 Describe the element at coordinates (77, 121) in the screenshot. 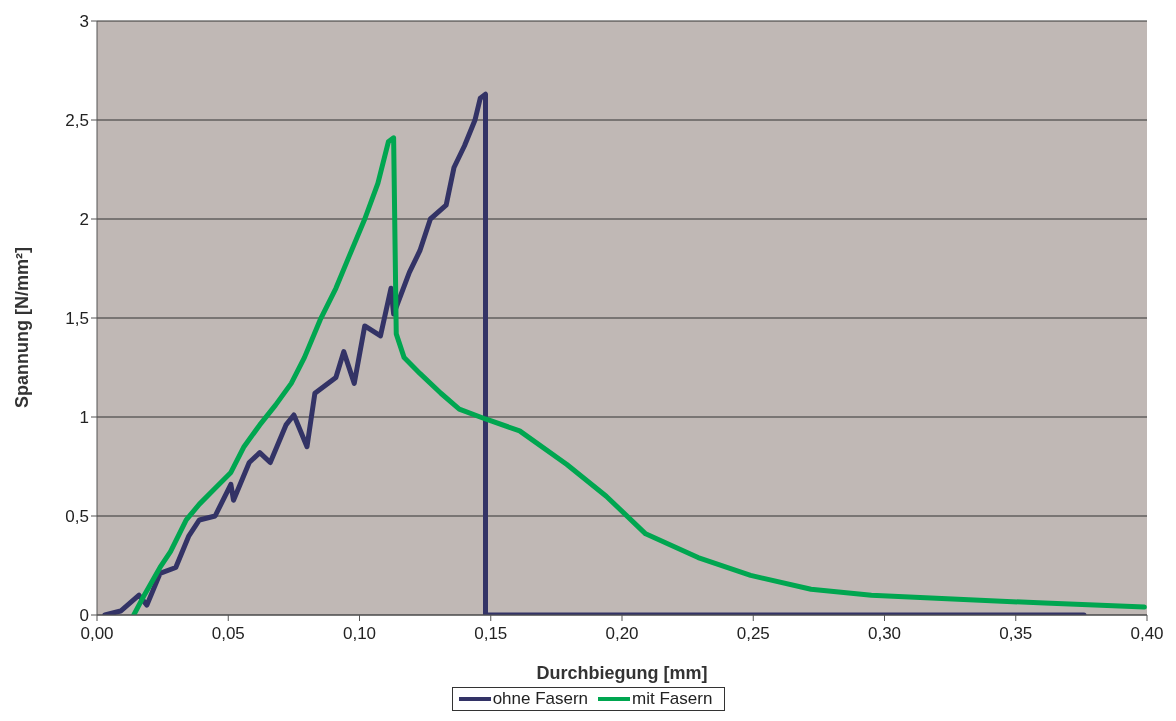

I see `y-tick-label: 2,5` at that location.